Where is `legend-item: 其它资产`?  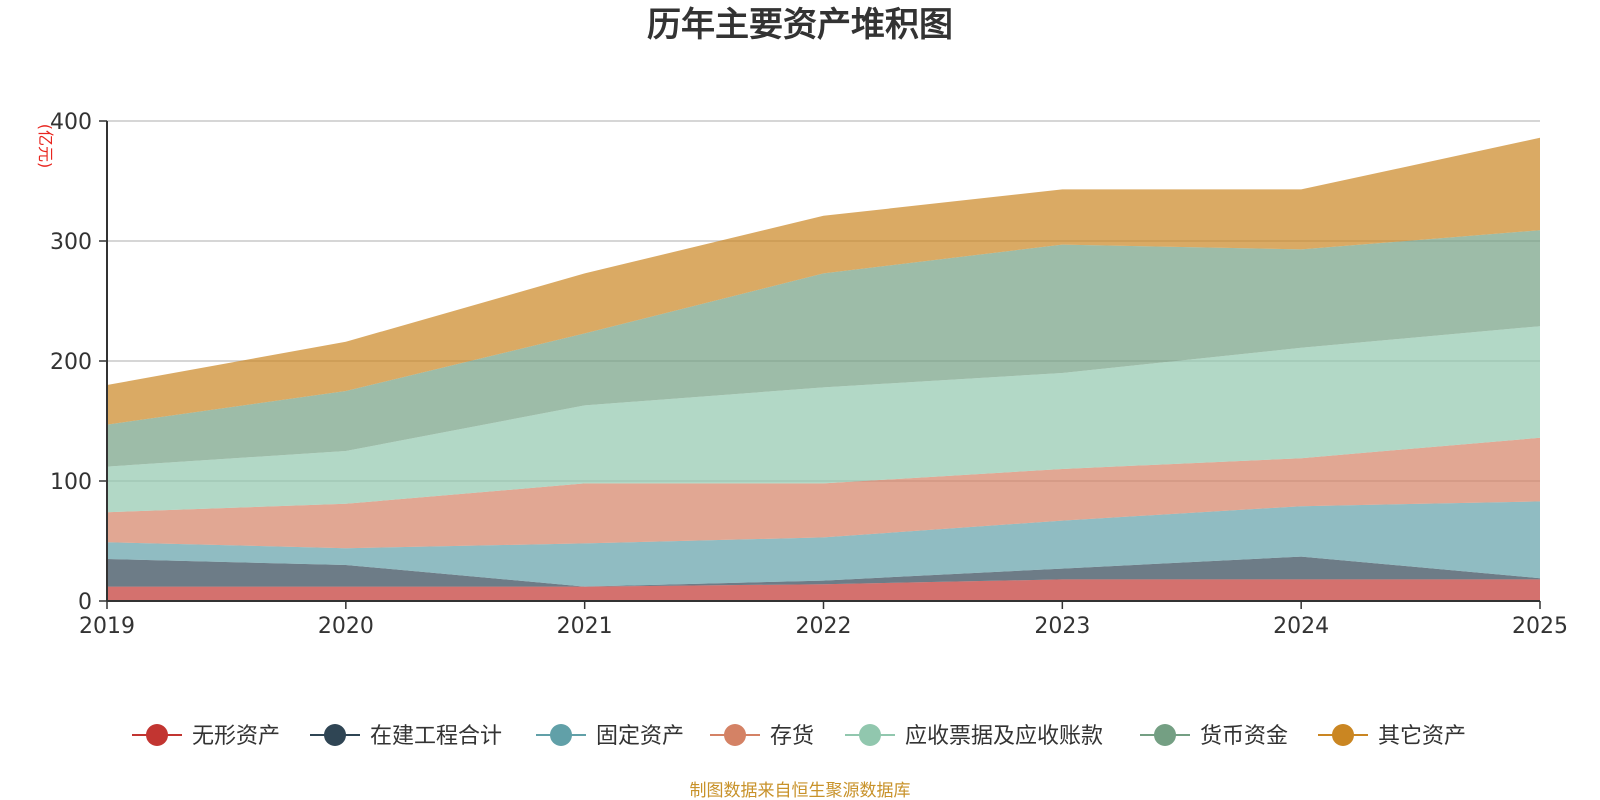
legend-item: 其它资产 is located at coordinates (1392, 736).